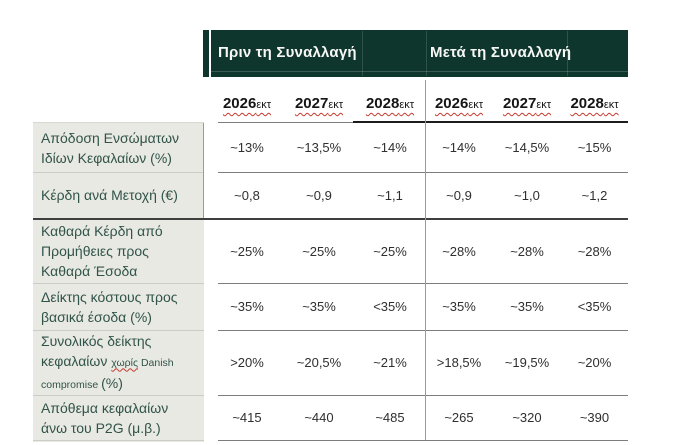 This screenshot has width=674, height=445. Describe the element at coordinates (419, 147) in the screenshot. I see `value-row-1: ~13% ~13,5% ~14% ~14% ~14,5% ~15%` at that location.